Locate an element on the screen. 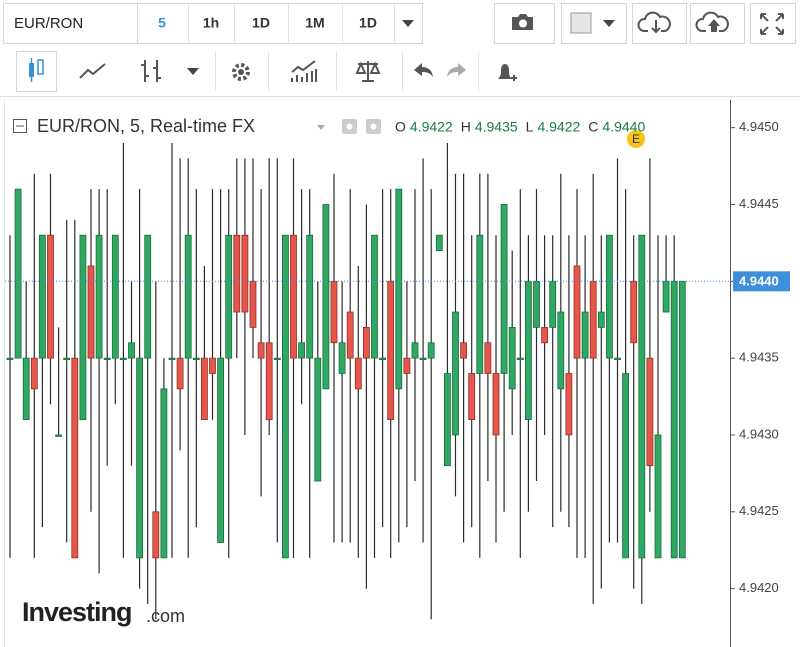 This screenshot has width=800, height=647. alert-icon is located at coordinates (505, 71).